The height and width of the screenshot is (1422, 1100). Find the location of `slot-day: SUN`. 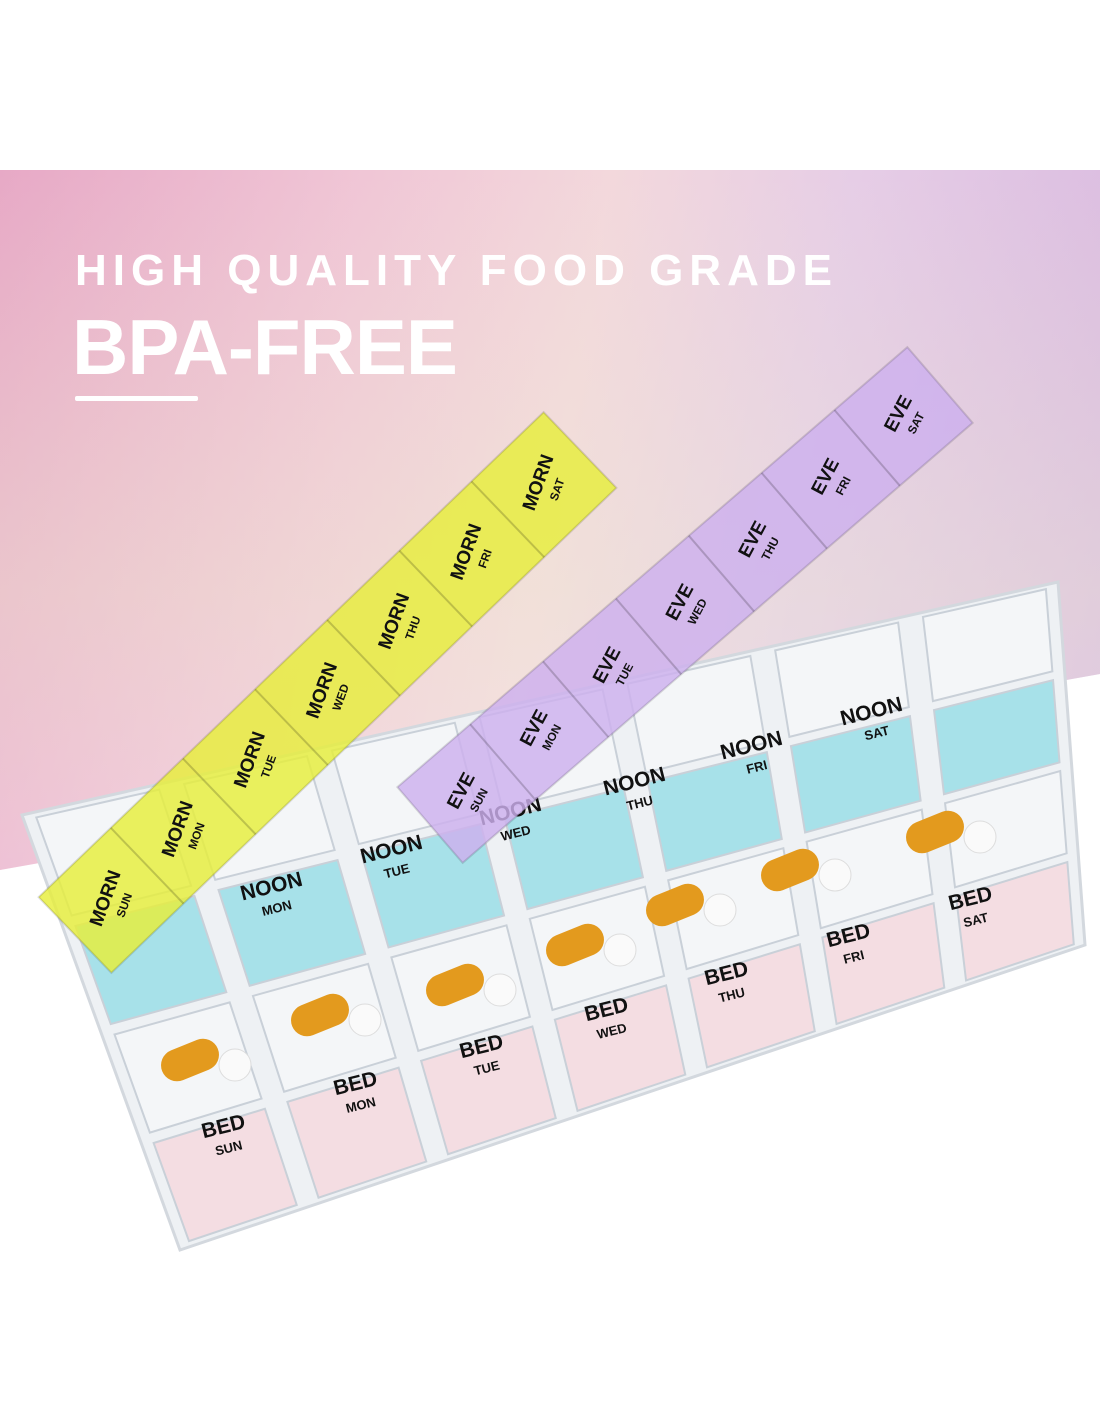

slot-day: SUN is located at coordinates (229, 1147).